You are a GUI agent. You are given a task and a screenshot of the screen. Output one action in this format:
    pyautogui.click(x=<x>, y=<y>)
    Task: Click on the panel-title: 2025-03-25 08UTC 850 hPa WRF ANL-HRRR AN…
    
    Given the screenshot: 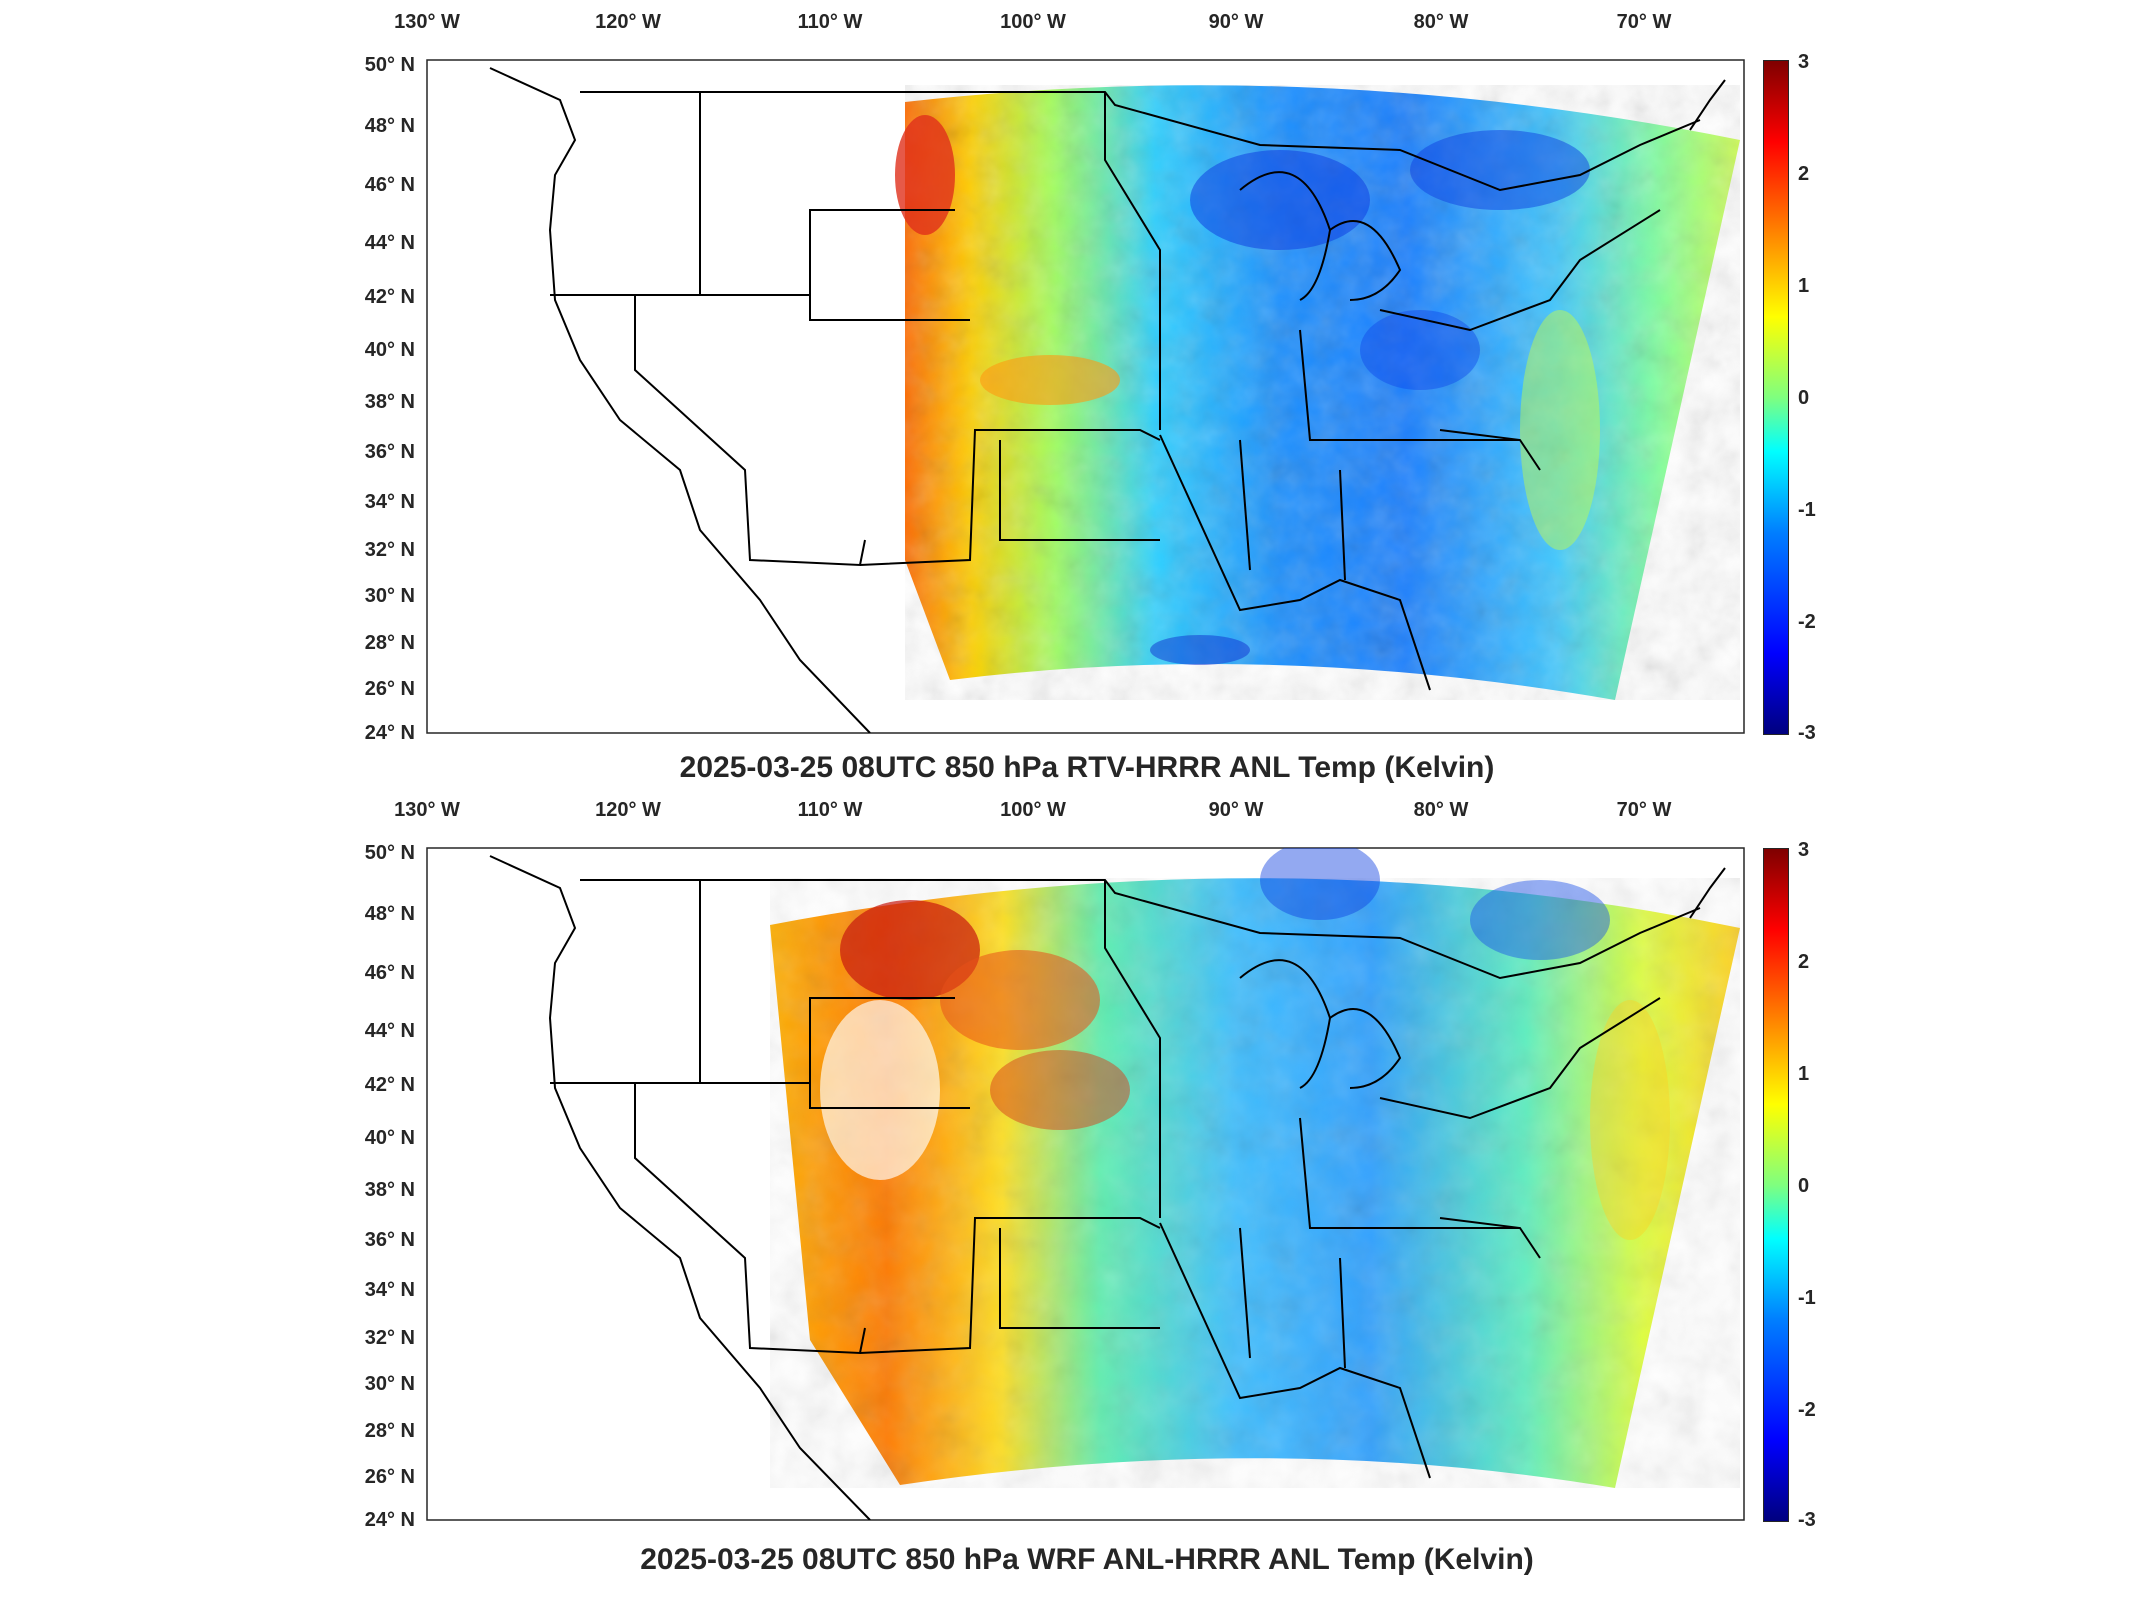 What is the action you would take?
    pyautogui.click(x=1087, y=1559)
    